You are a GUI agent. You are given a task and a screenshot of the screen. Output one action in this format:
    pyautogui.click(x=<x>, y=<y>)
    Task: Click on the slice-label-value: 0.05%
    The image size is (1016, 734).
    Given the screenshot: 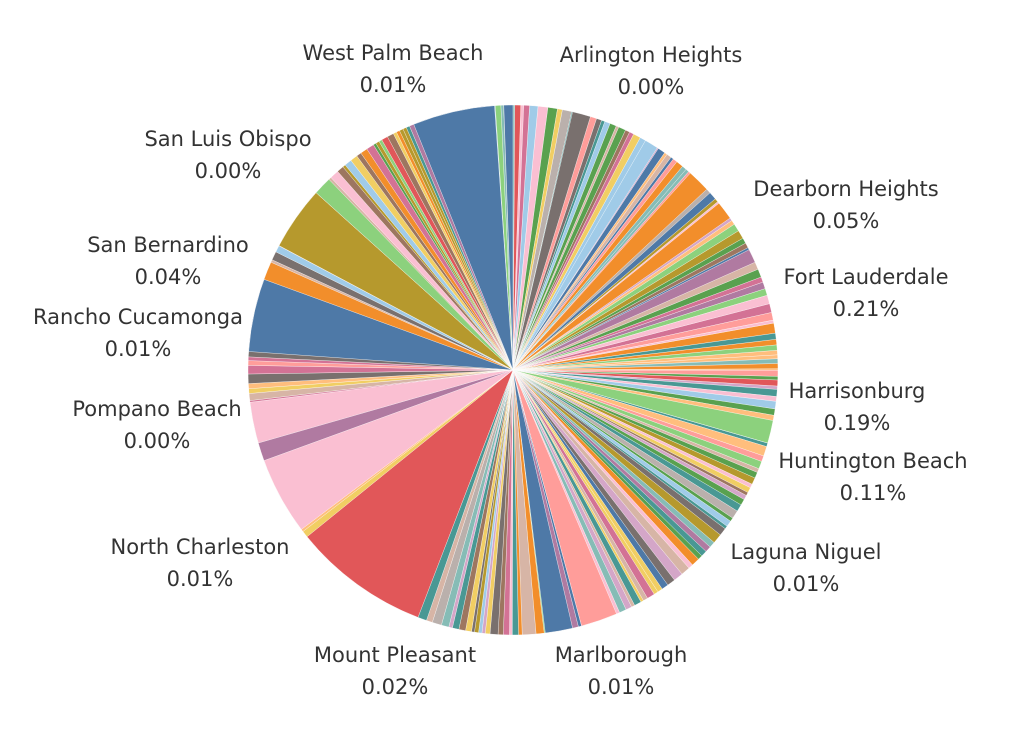 What is the action you would take?
    pyautogui.click(x=846, y=221)
    